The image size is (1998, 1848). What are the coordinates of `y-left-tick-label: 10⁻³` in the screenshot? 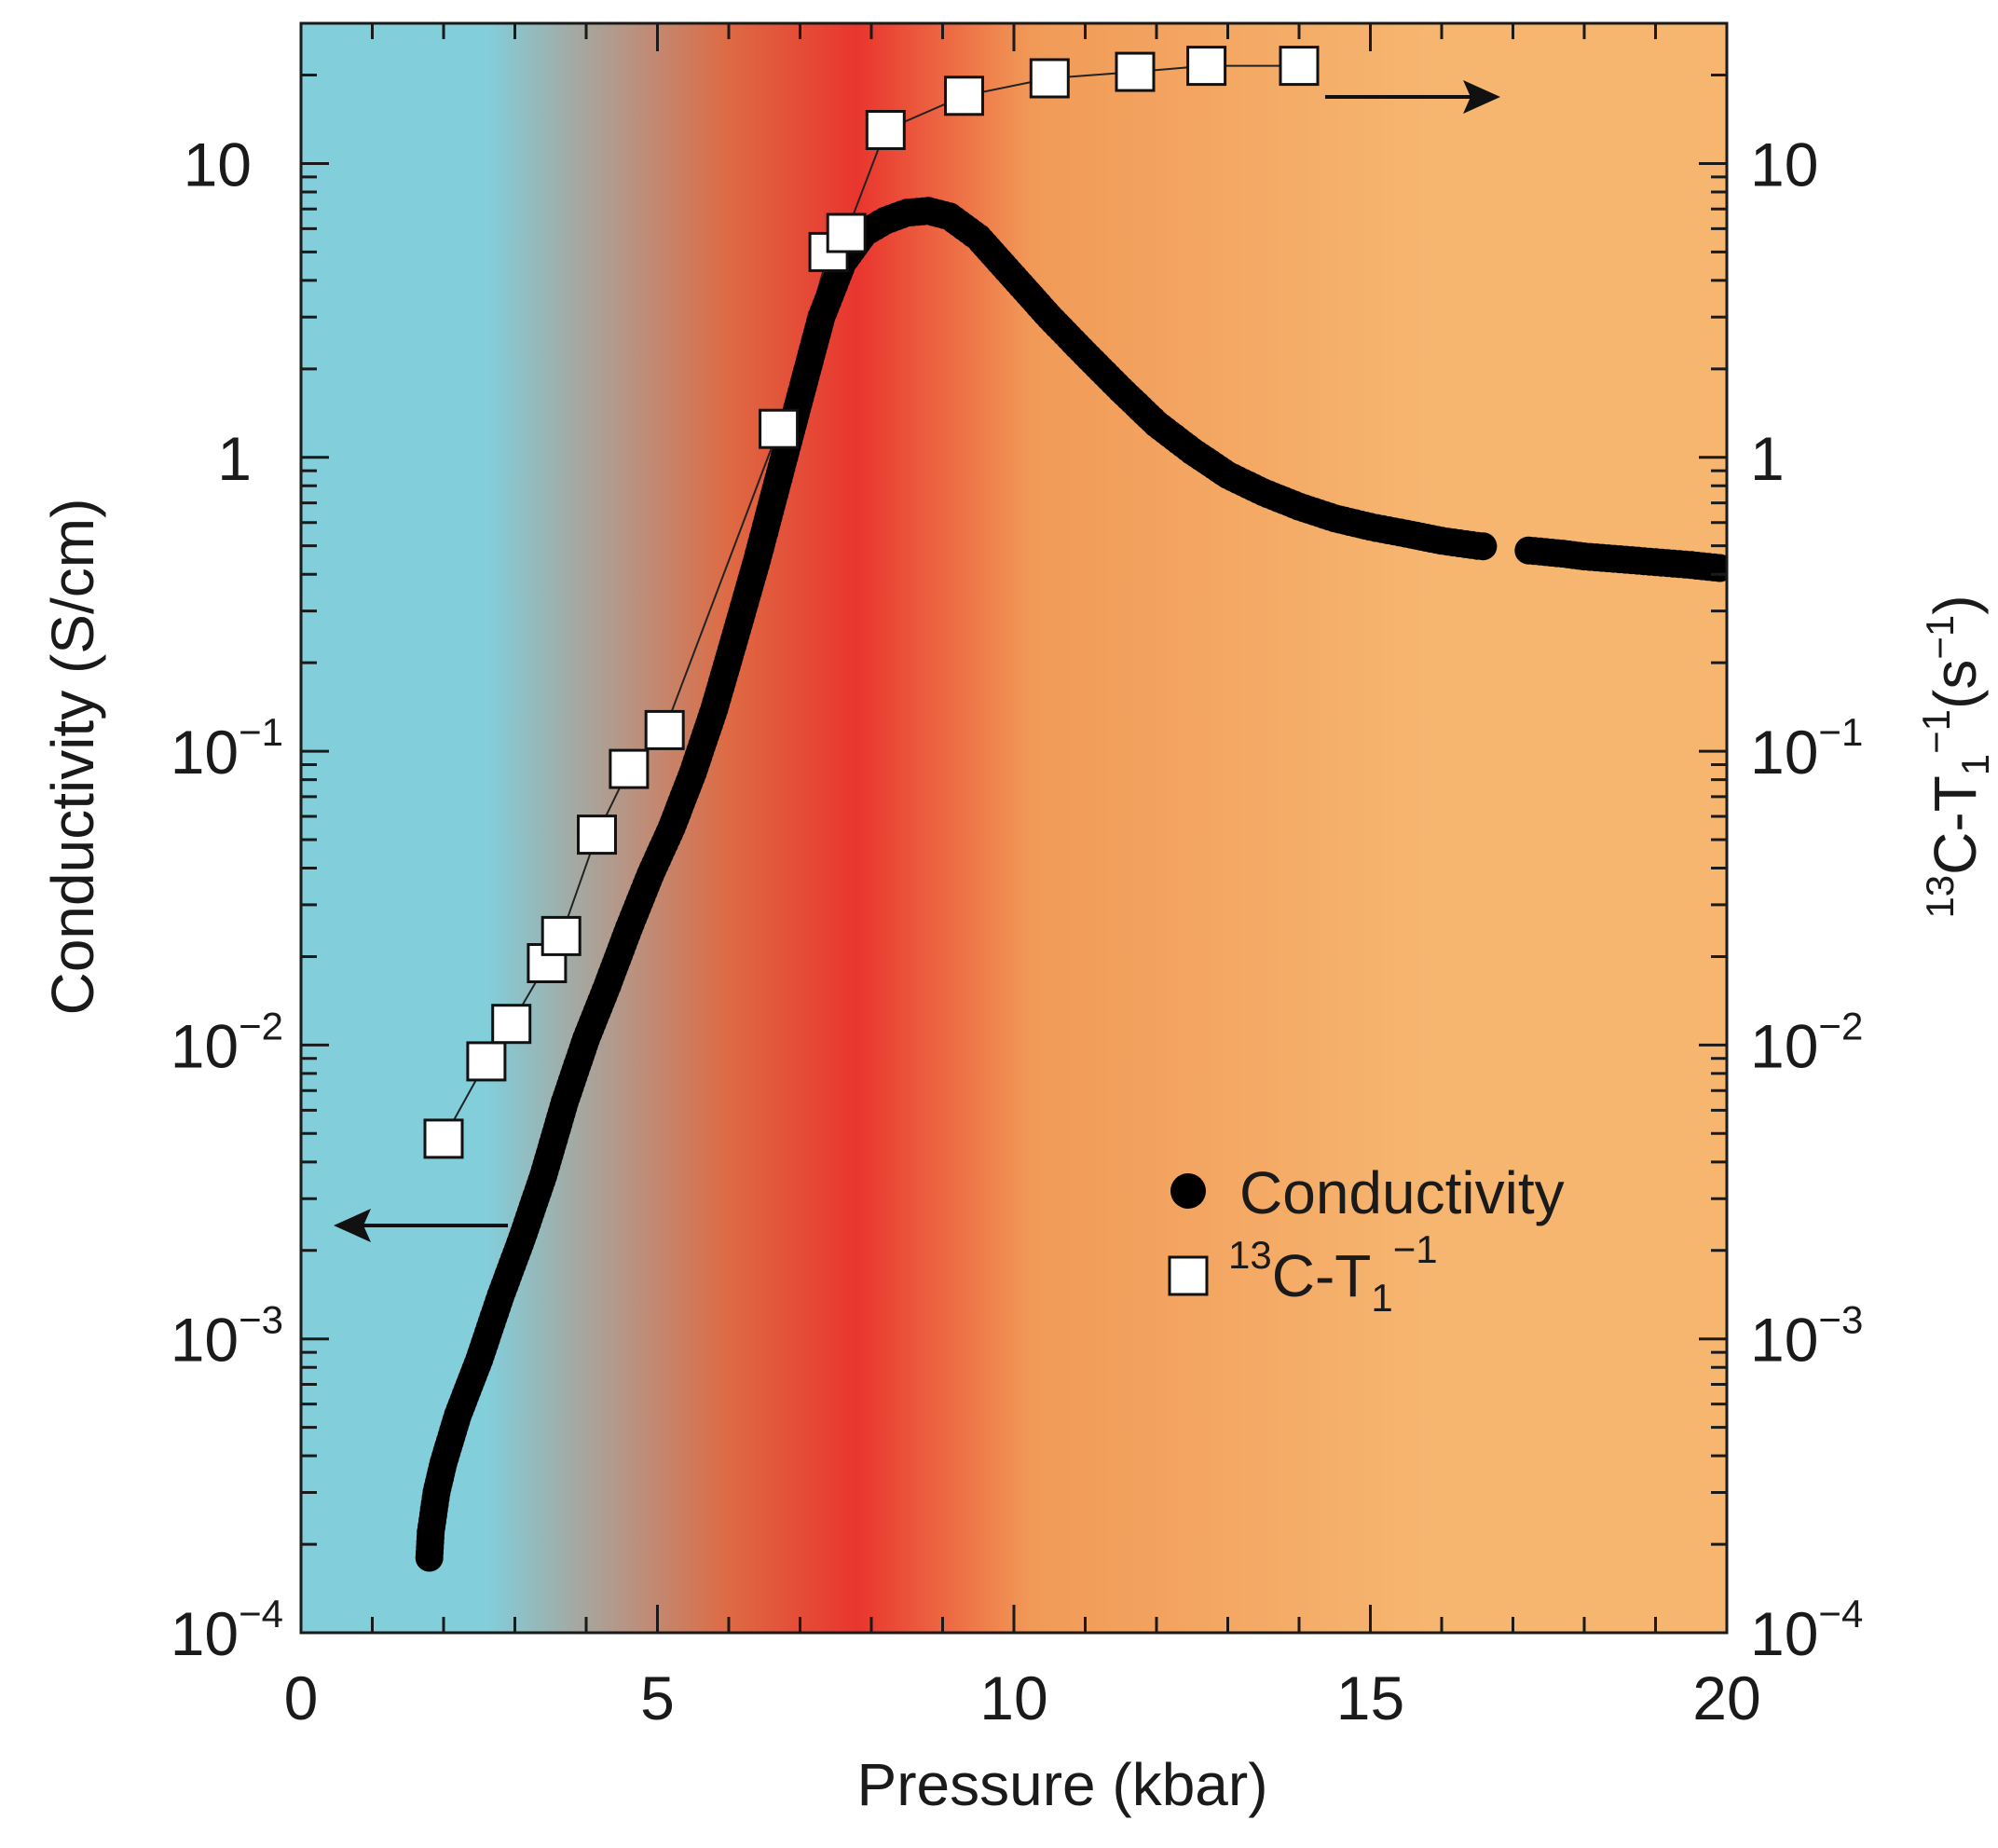 It's located at (227, 1336).